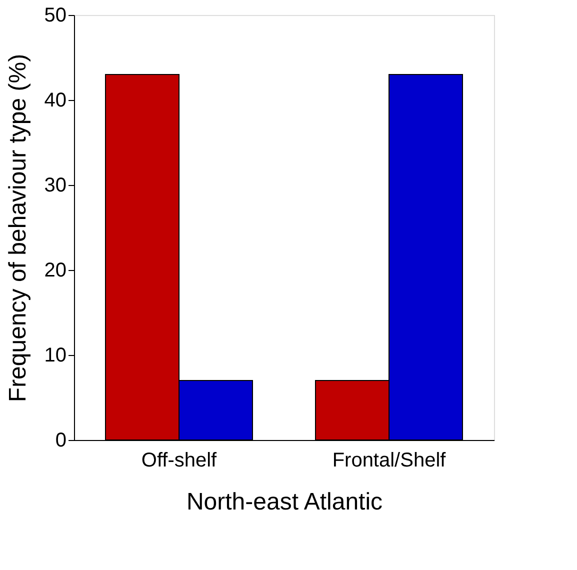 The height and width of the screenshot is (570, 577). I want to click on x-axis-title: North-east Atlantic, so click(284, 502).